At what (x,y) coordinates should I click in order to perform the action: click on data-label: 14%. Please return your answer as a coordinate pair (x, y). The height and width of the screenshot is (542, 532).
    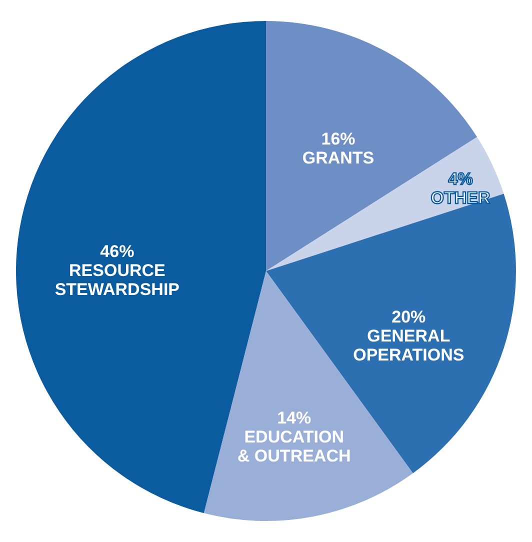
    Looking at the image, I should click on (294, 418).